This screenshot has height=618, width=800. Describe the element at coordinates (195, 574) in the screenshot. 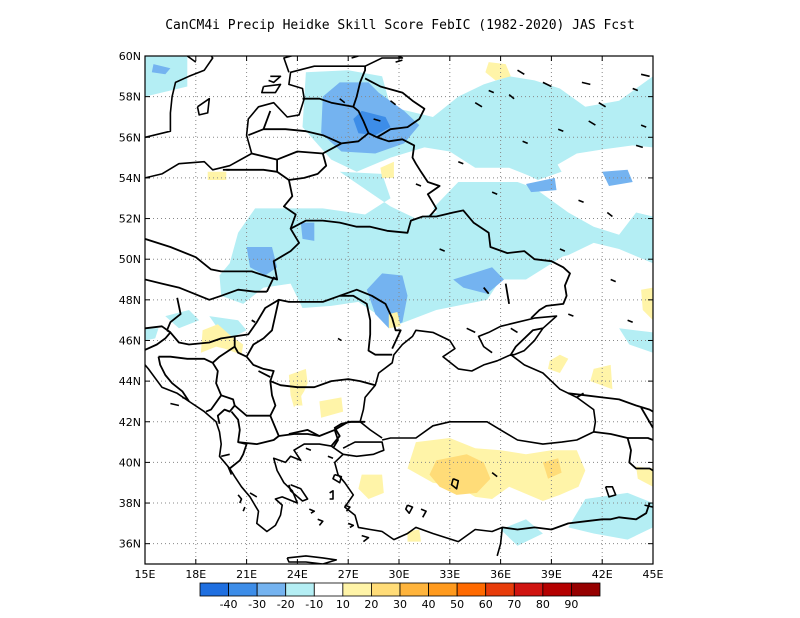

I see `lon-tick-label: 18E` at that location.